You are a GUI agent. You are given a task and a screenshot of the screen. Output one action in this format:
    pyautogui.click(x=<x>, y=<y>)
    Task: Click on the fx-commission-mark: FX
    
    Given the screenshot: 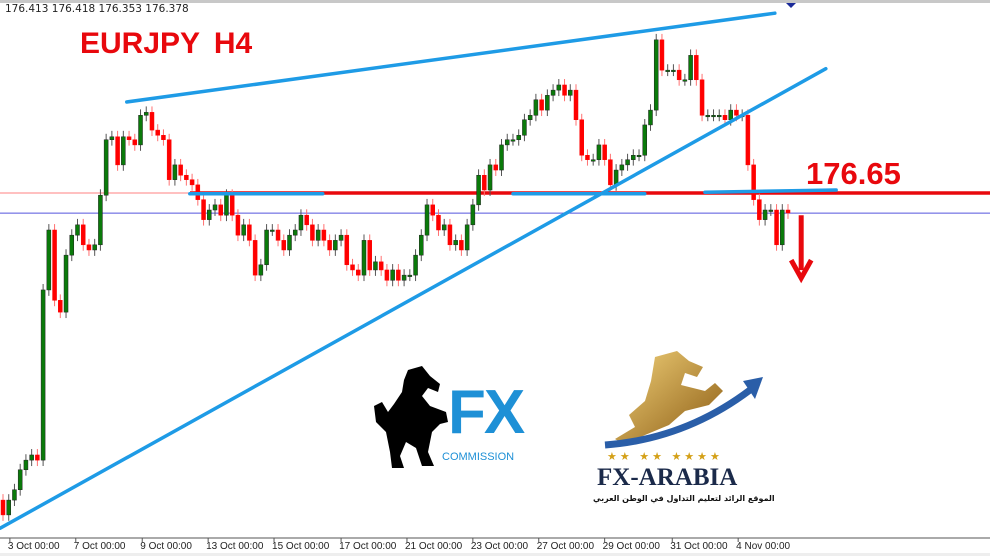 What is the action you would take?
    pyautogui.click(x=486, y=412)
    